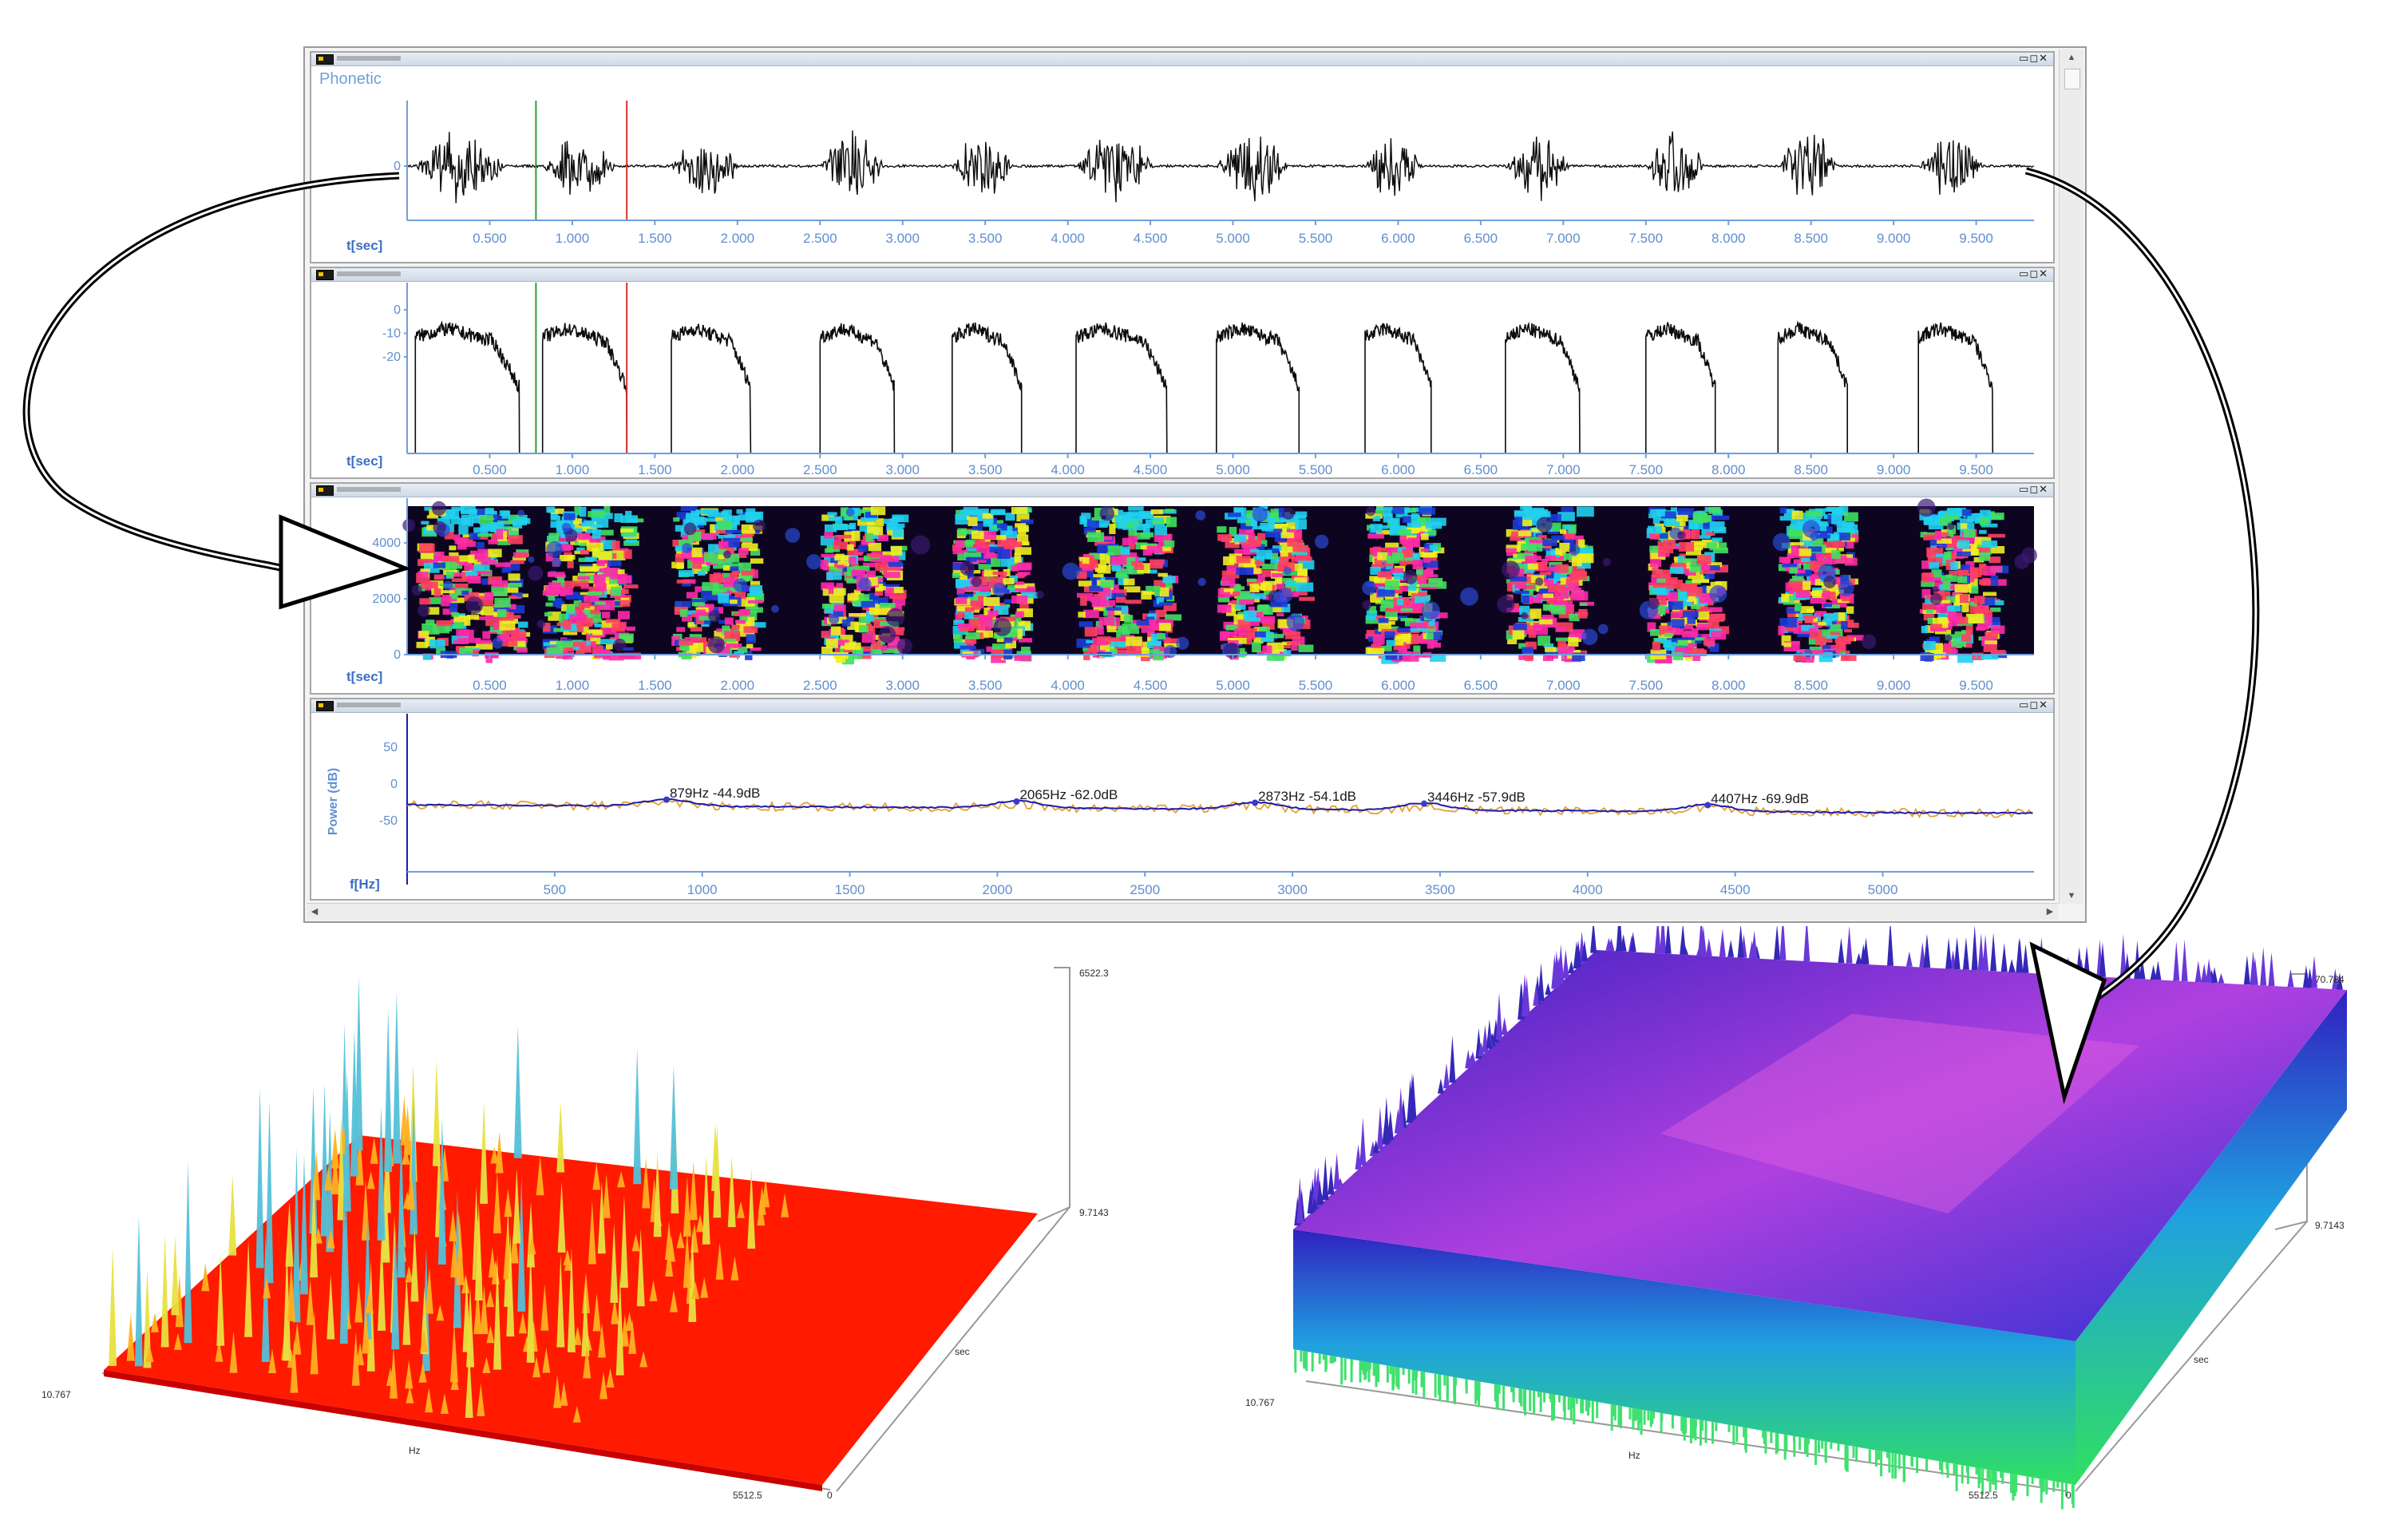  Describe the element at coordinates (1182, 911) in the screenshot. I see `horizontal-scrollbar: ◀ ▶` at that location.